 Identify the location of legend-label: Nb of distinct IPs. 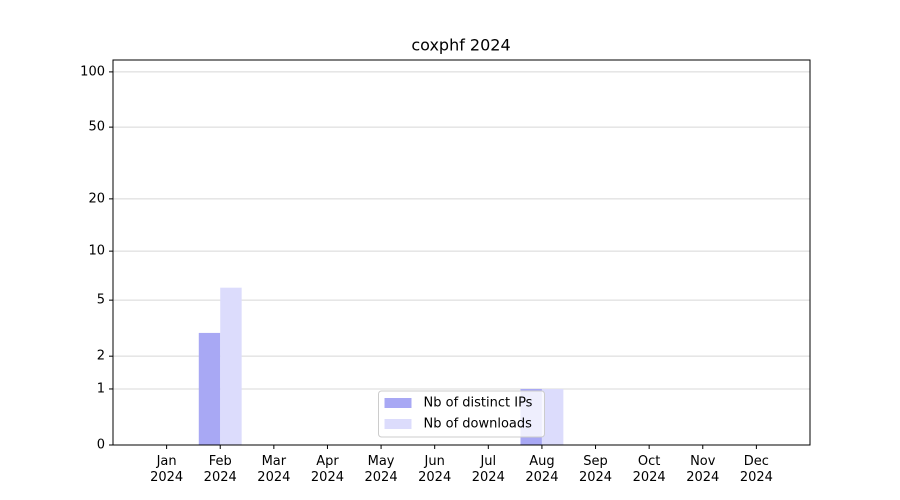
(478, 403).